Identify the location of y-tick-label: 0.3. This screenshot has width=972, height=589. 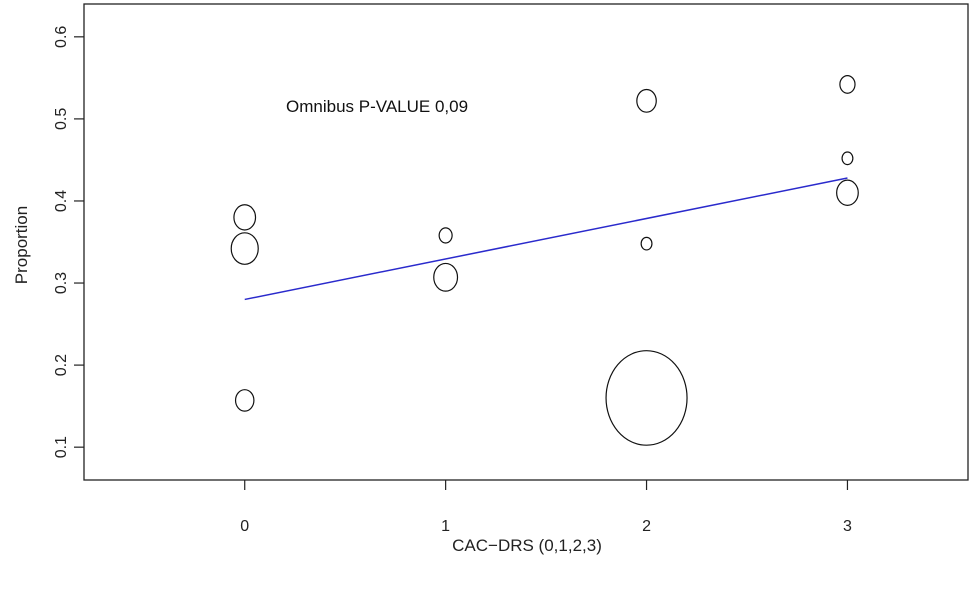
(61, 283).